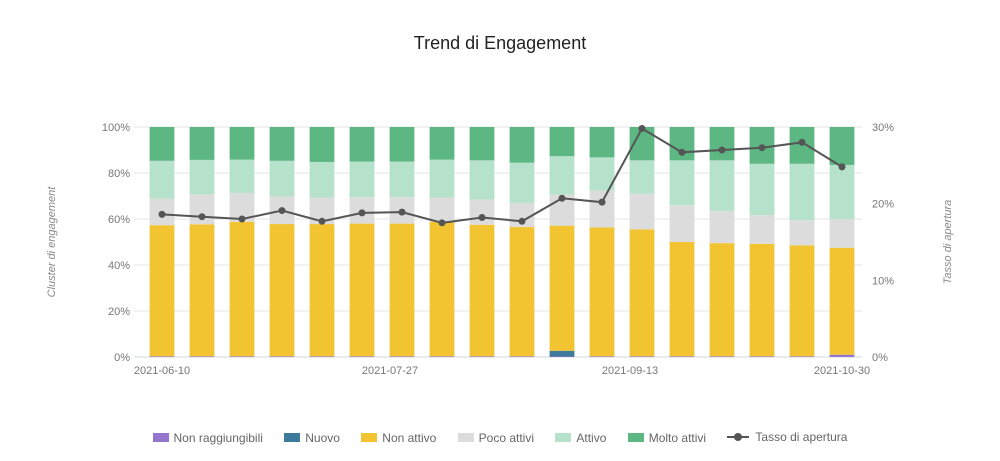  What do you see at coordinates (666, 438) in the screenshot?
I see `legend-item-molto-attivi: Molto attivi` at bounding box center [666, 438].